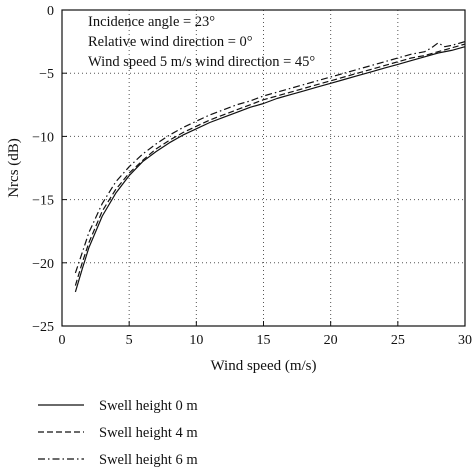 The width and height of the screenshot is (474, 470). What do you see at coordinates (331, 340) in the screenshot?
I see `x-tick-label: 20` at bounding box center [331, 340].